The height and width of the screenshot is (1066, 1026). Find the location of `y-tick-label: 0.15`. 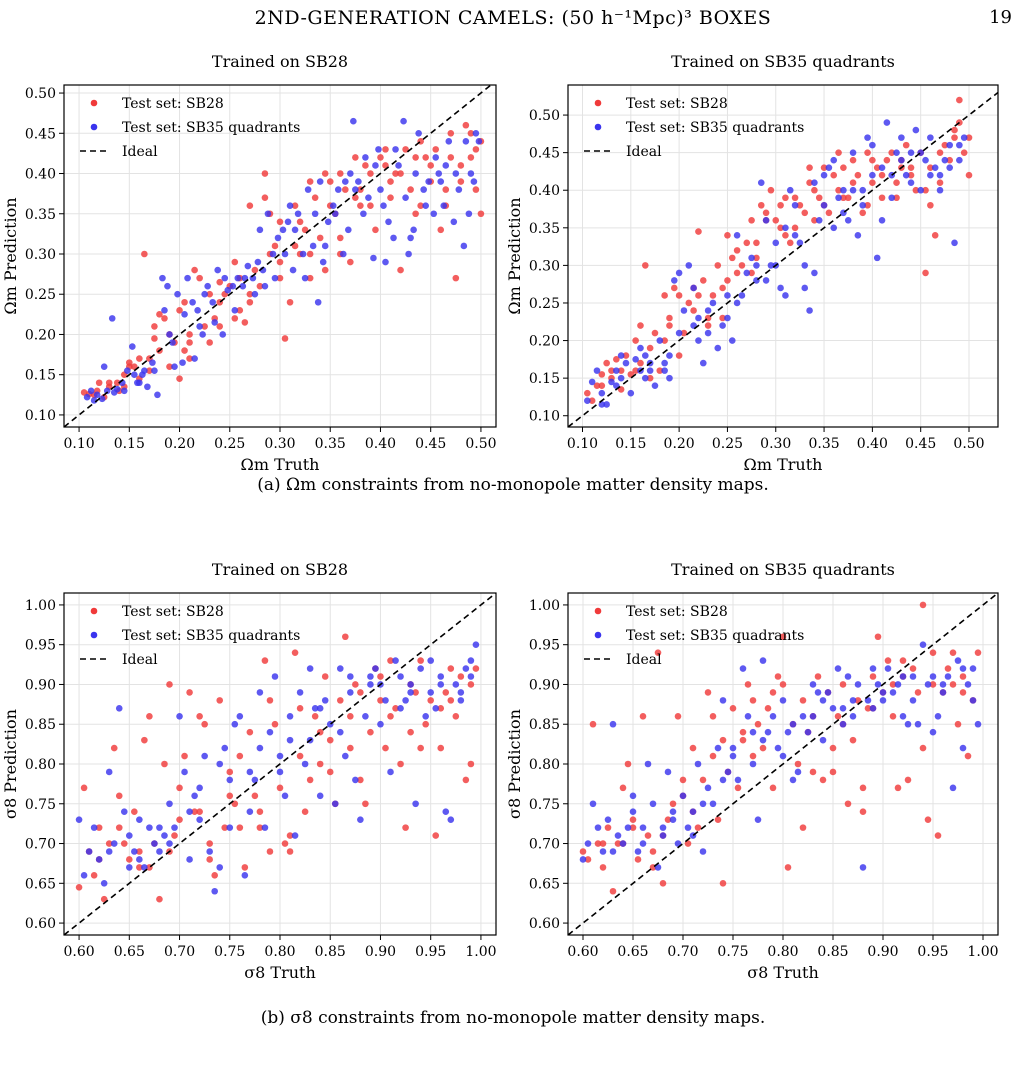

y-tick-label: 0.15 is located at coordinates (40, 376).